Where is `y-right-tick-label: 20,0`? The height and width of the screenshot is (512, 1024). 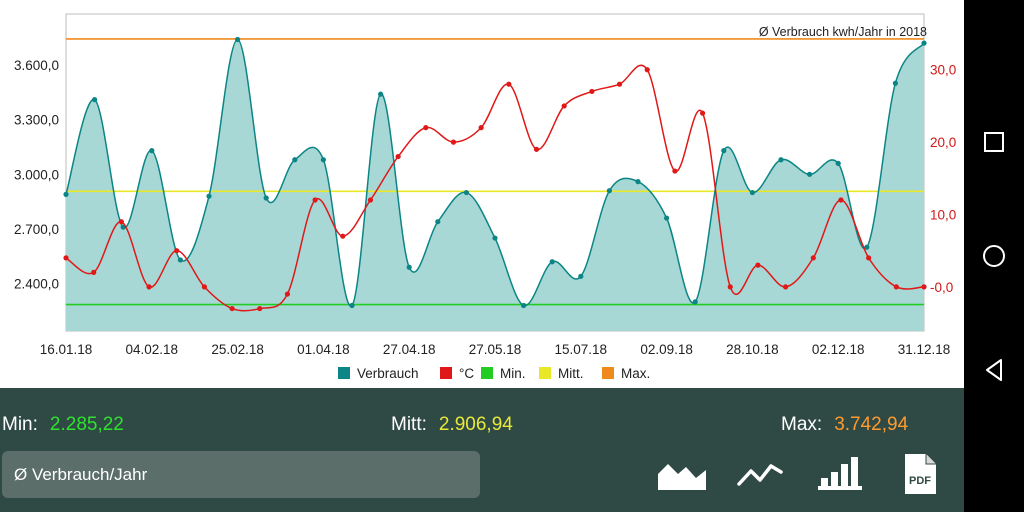 y-right-tick-label: 20,0 is located at coordinates (943, 142).